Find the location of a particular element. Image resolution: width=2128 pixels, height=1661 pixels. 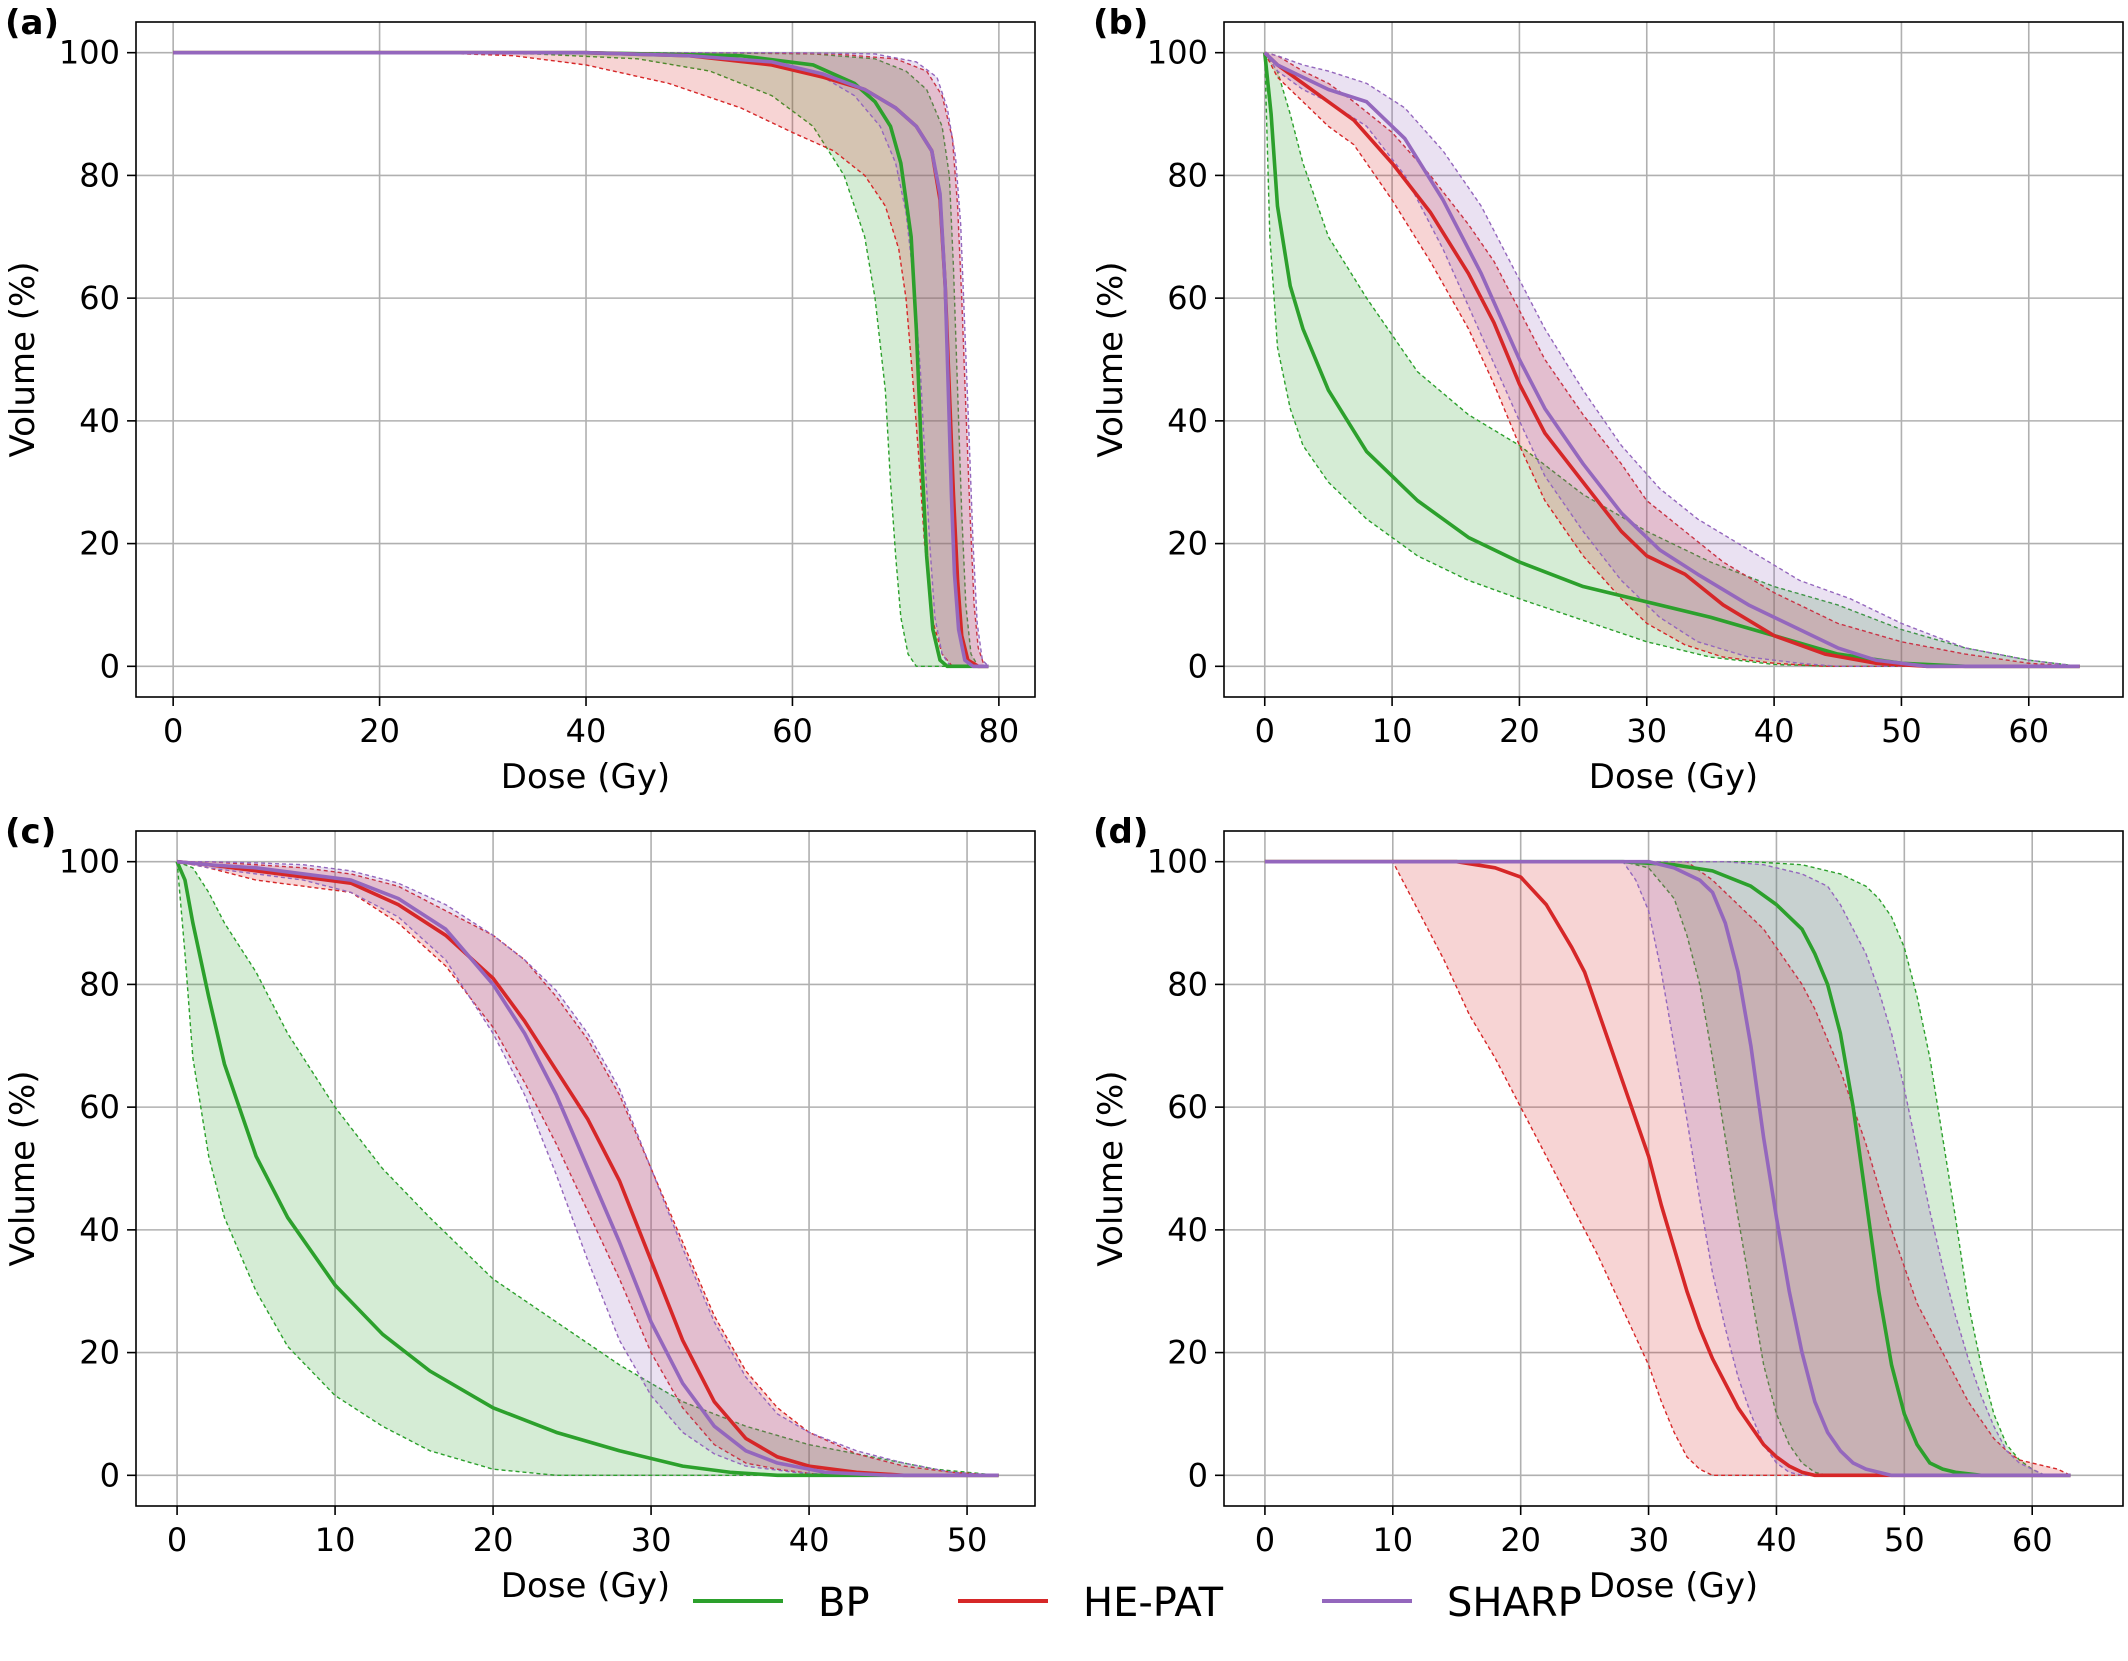

legend-label-sharp: SHARP is located at coordinates (1514, 1603).